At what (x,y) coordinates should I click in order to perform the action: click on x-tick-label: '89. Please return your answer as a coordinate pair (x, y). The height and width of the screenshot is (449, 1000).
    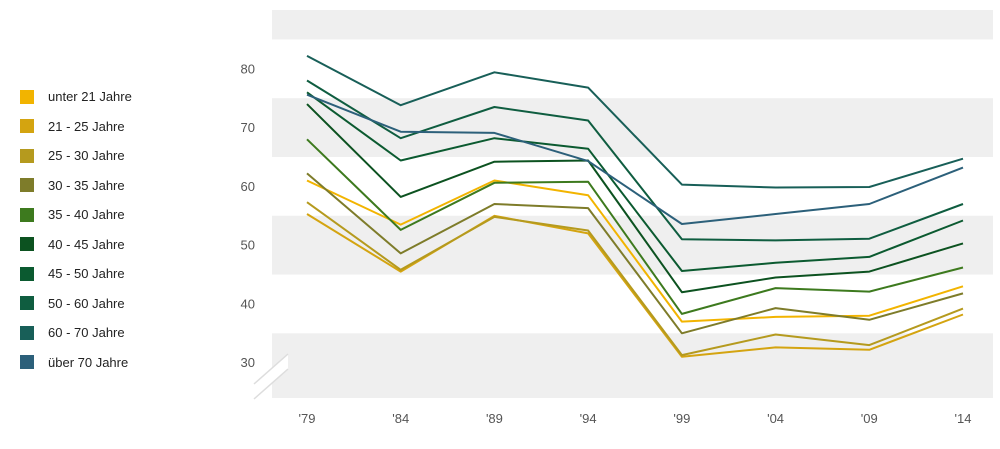
    Looking at the image, I should click on (494, 418).